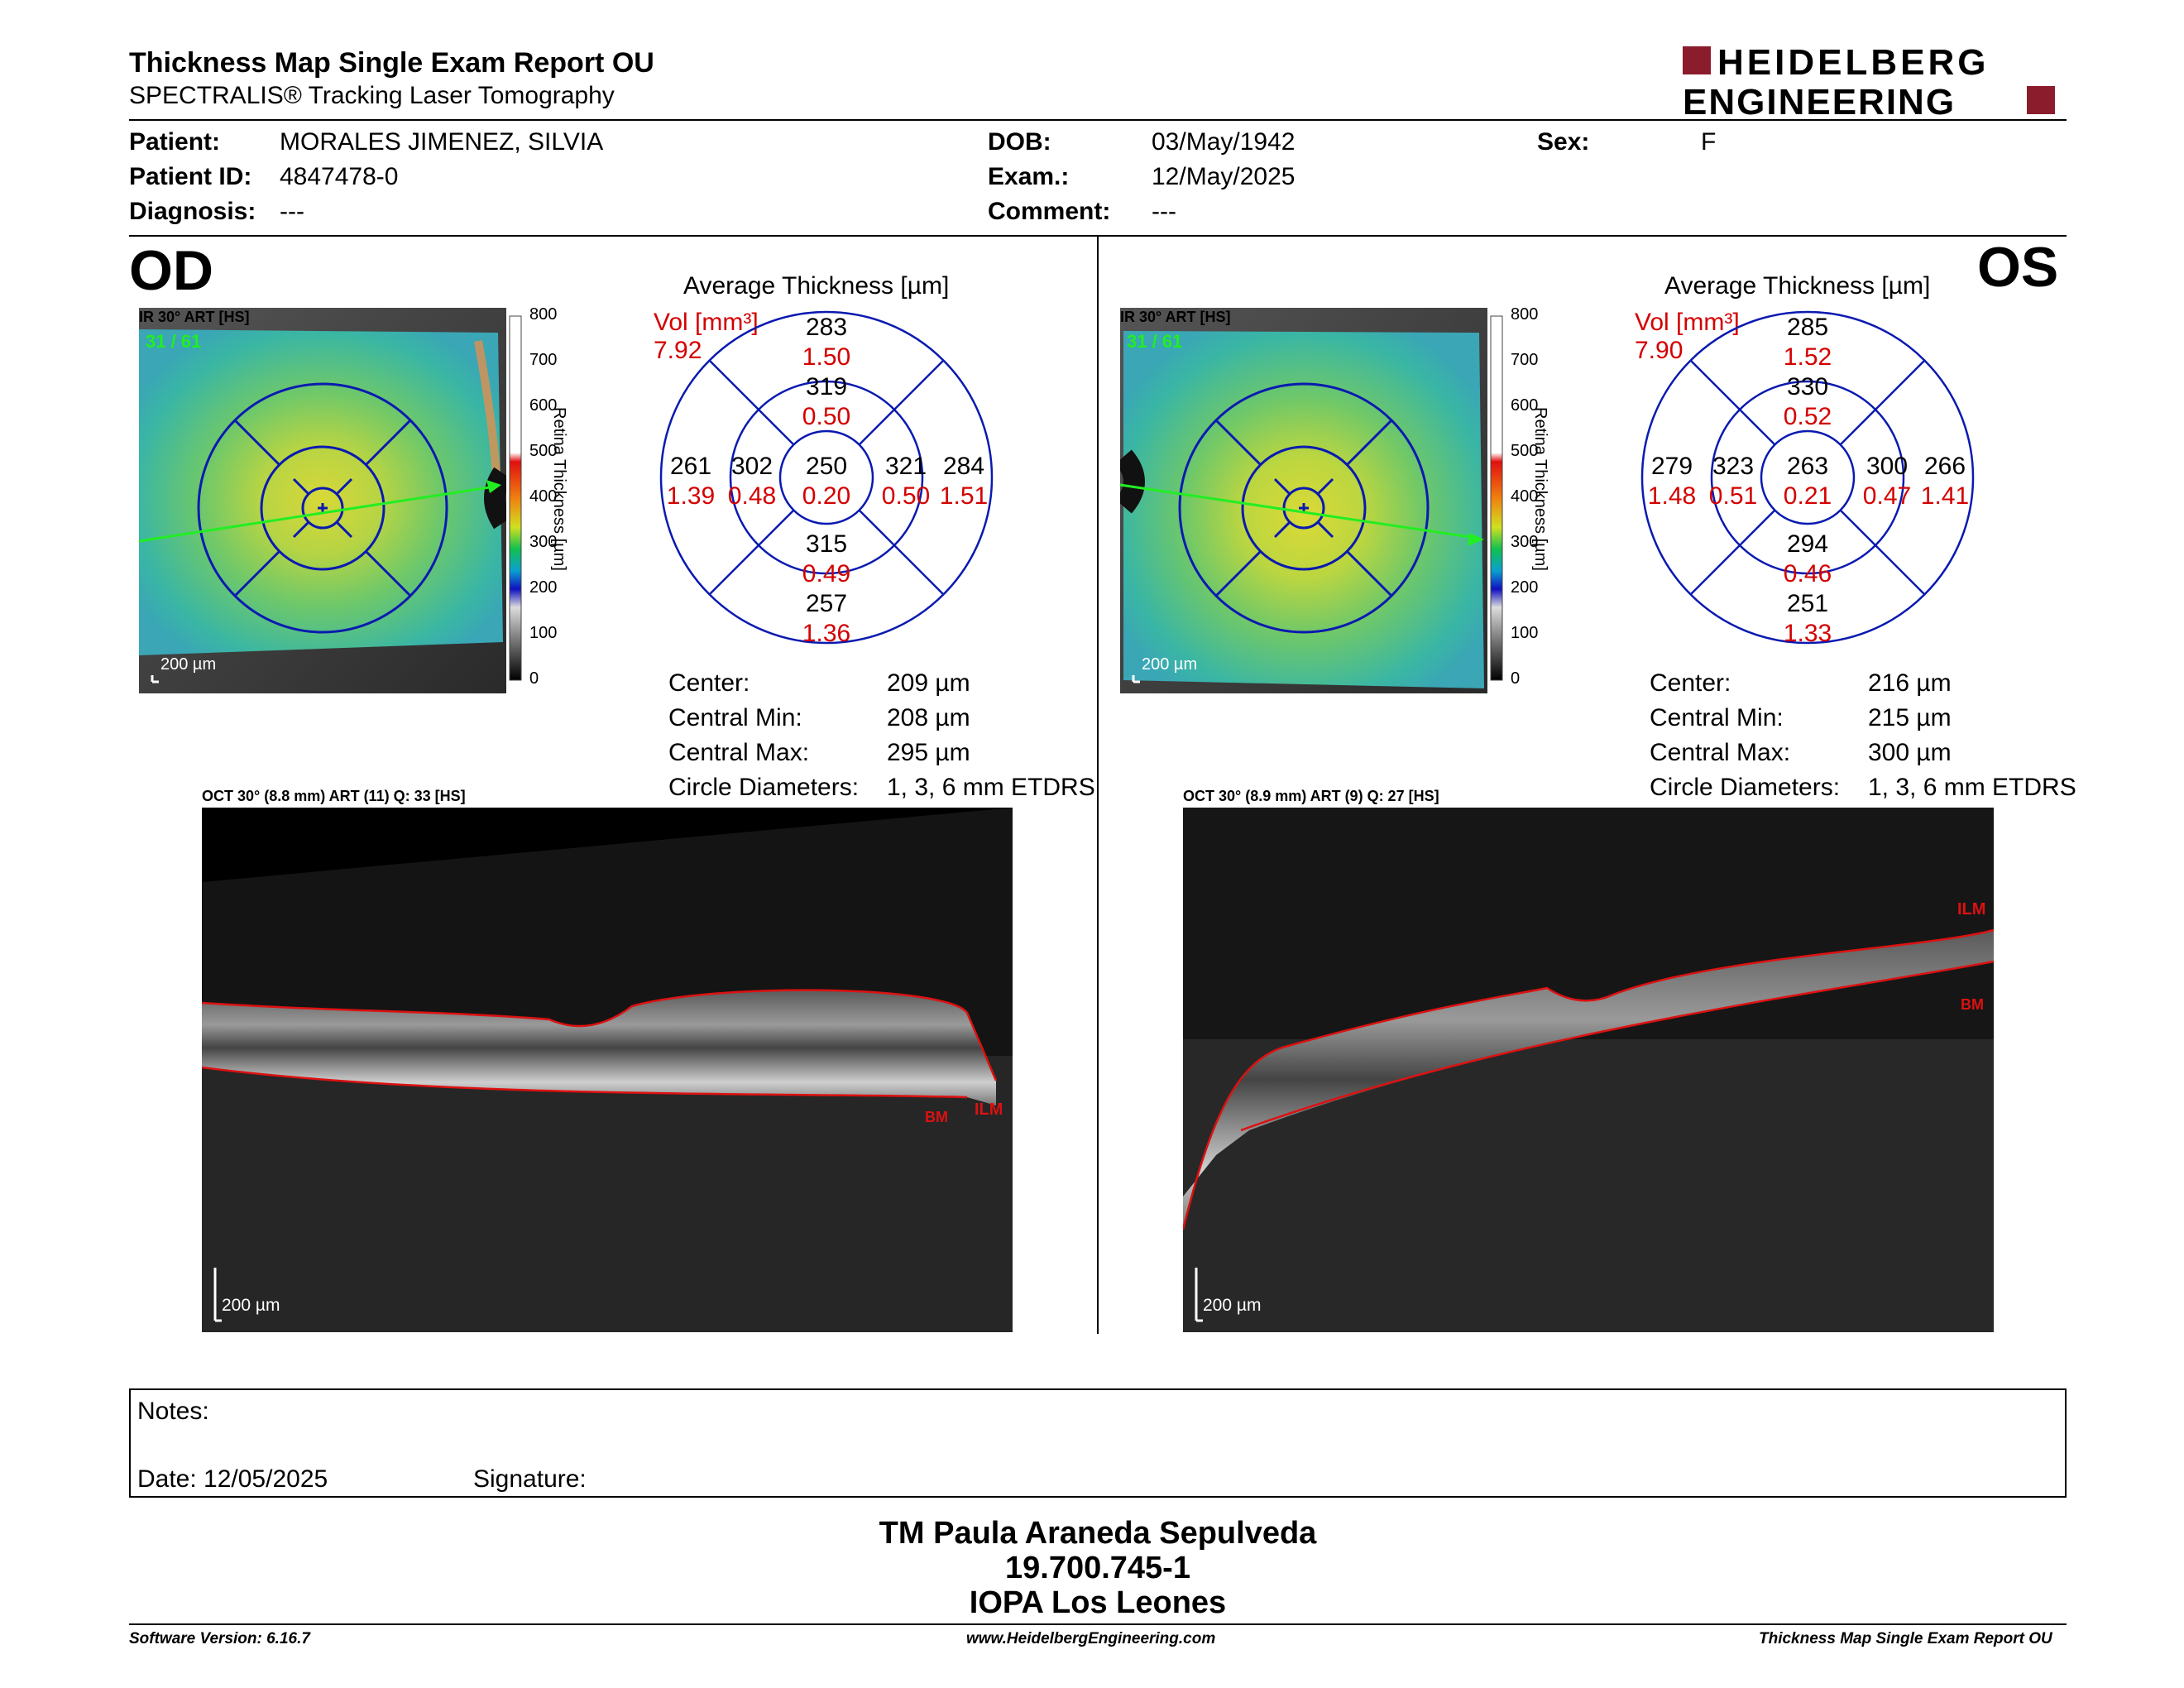  Describe the element at coordinates (1971, 909) in the screenshot. I see `os-ilm-label: ILM` at that location.